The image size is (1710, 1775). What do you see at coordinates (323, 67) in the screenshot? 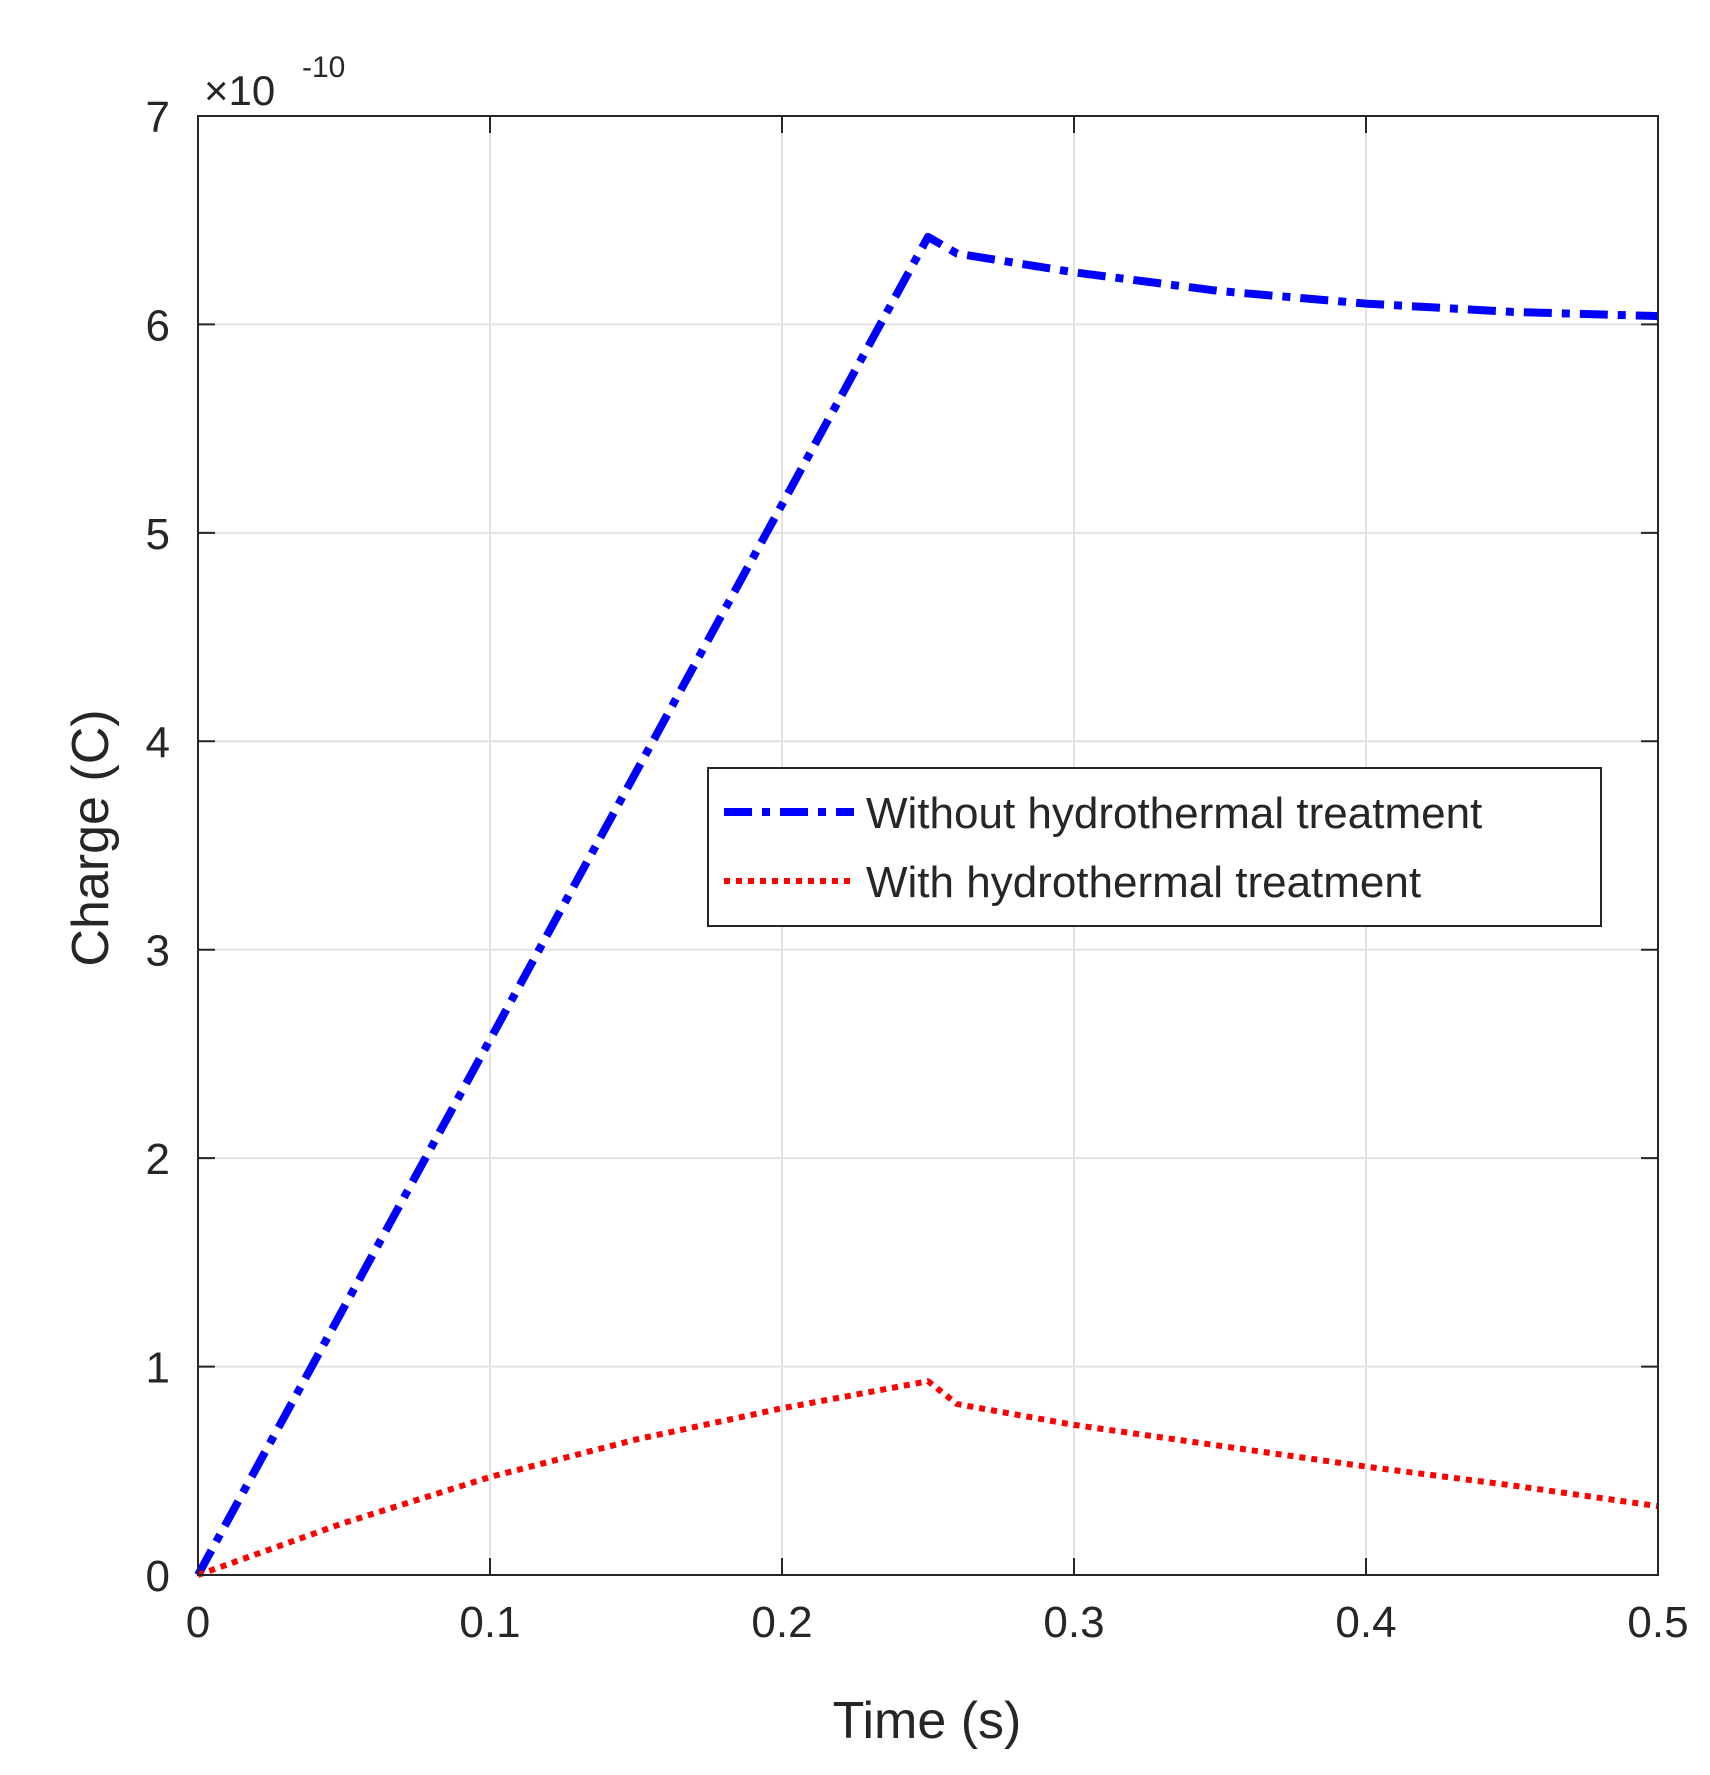
I see `y-exponent-power: -10` at bounding box center [323, 67].